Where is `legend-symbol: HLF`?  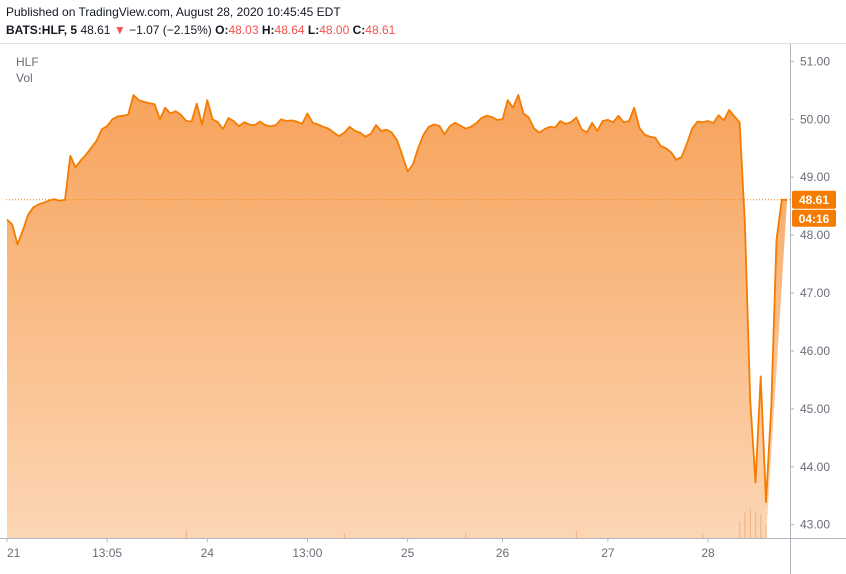 legend-symbol: HLF is located at coordinates (27, 62).